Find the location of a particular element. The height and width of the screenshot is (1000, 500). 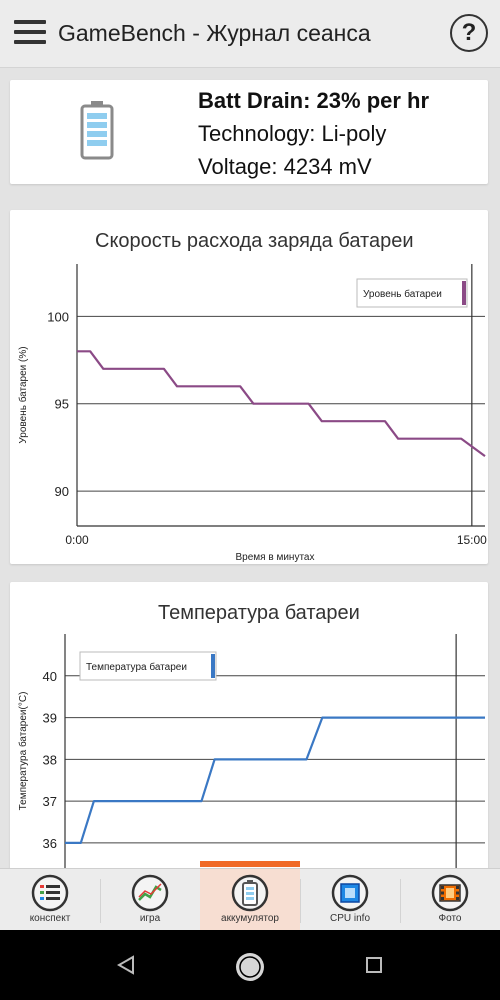

y-tick-label: 95 is located at coordinates (62, 404).